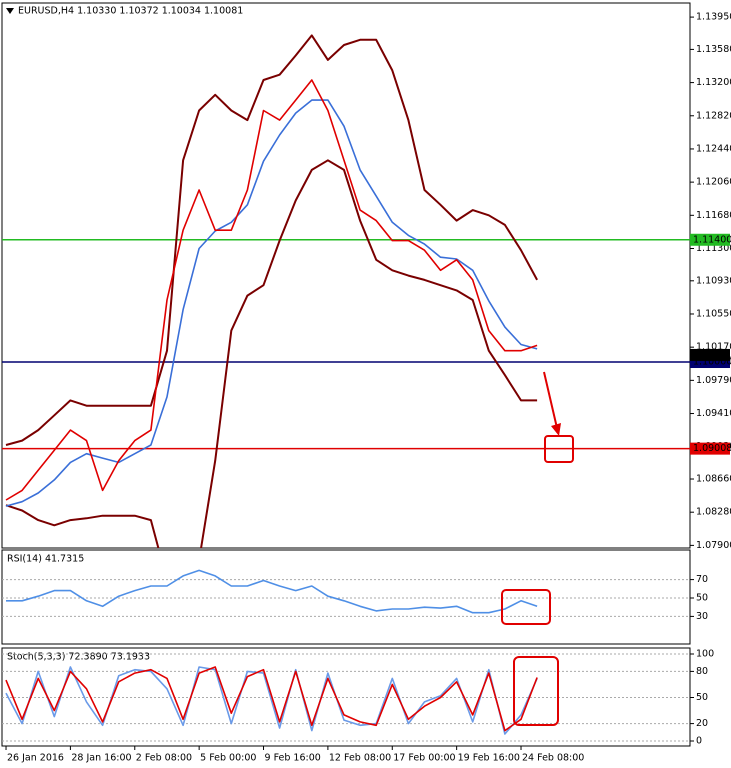 The image size is (731, 768). What do you see at coordinates (713, 347) in the screenshot?
I see `y-tick-label: 1.10170` at bounding box center [713, 347].